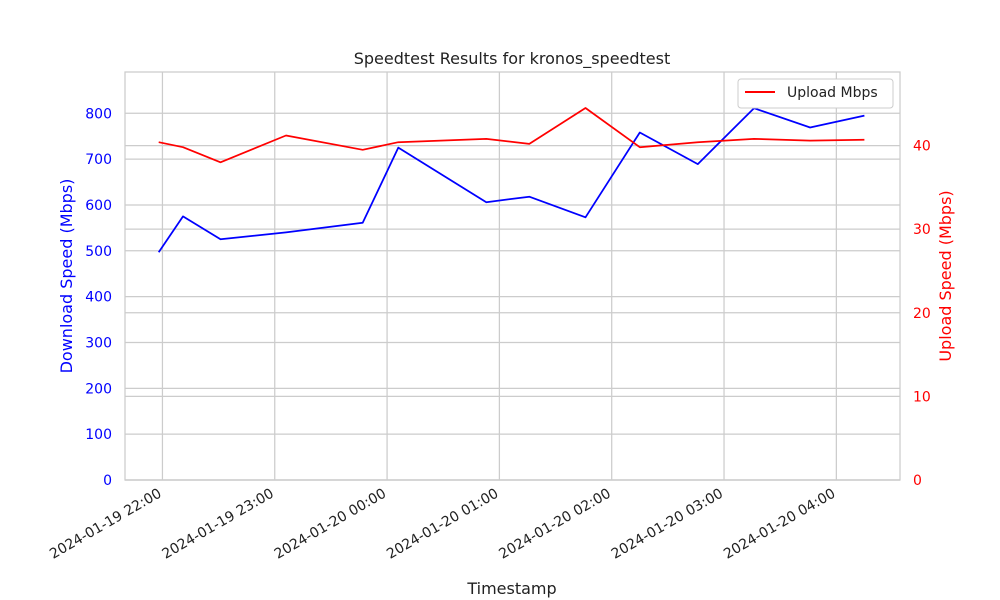 The width and height of the screenshot is (1000, 600). I want to click on left-tick-label: 700, so click(98, 160).